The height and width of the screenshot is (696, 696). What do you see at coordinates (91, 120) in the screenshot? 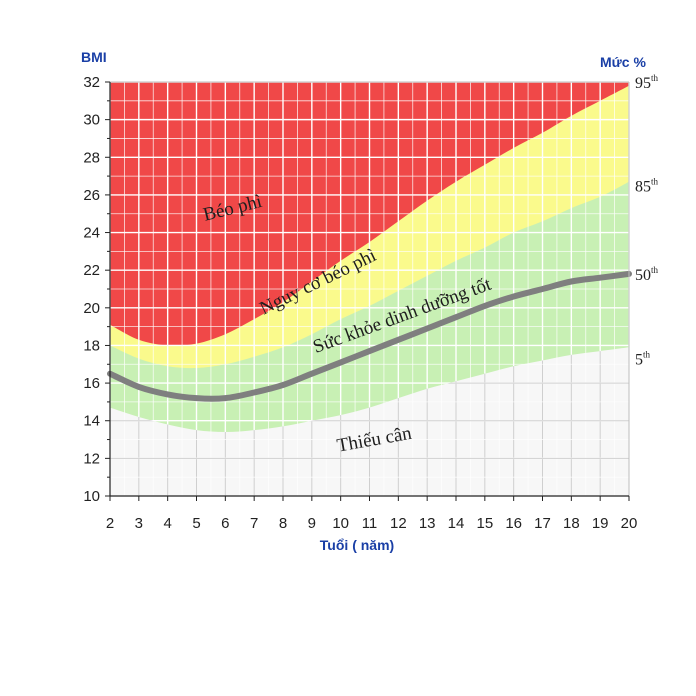
I see `y-tick-label: 30` at bounding box center [91, 120].